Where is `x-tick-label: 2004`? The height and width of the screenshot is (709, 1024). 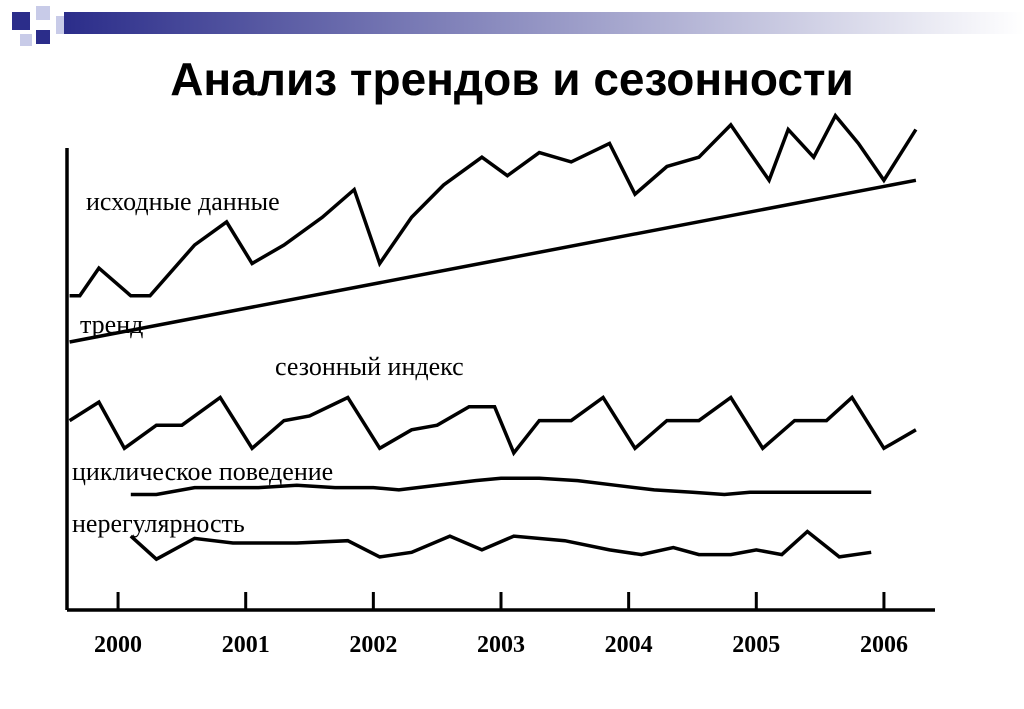 x-tick-label: 2004 is located at coordinates (629, 645).